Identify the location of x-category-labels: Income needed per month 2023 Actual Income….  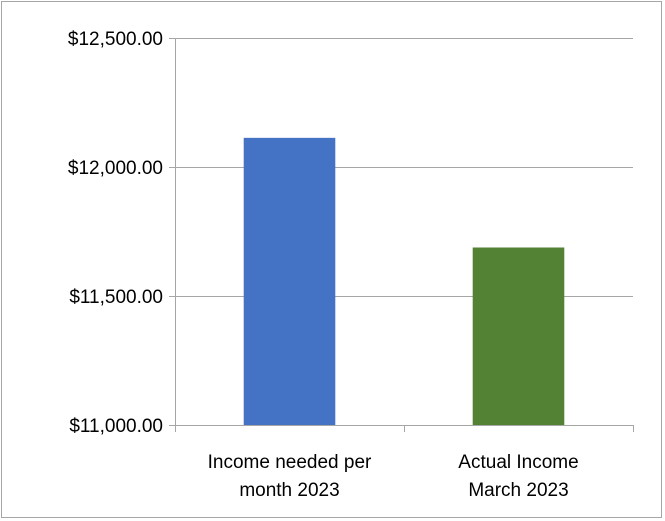
(393, 476).